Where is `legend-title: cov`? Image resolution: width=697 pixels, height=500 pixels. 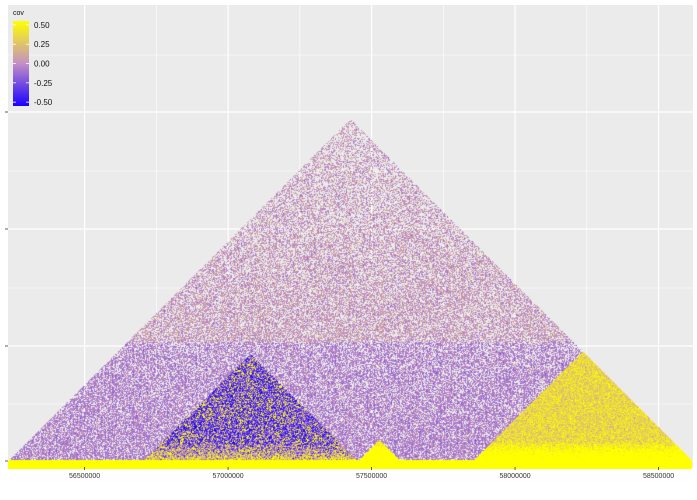
legend-title: cov is located at coordinates (18, 13).